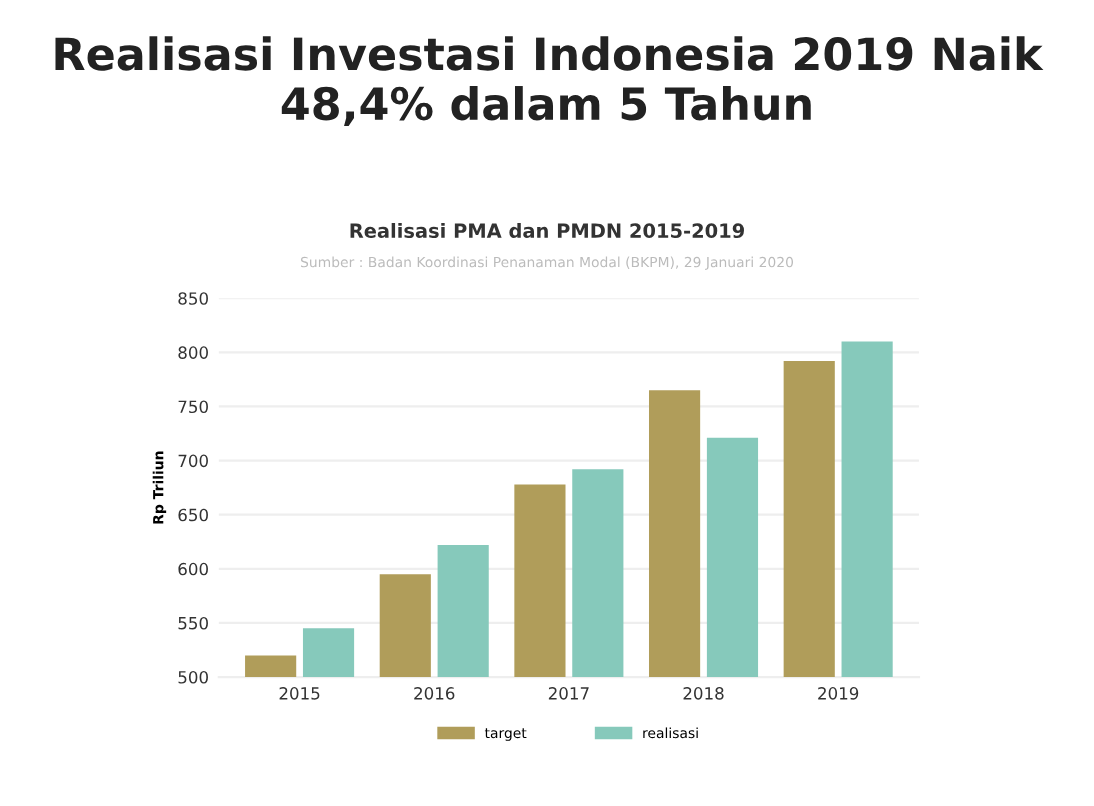 This screenshot has height=806, width=1094. Describe the element at coordinates (193, 407) in the screenshot. I see `y-tick-label: 750` at that location.